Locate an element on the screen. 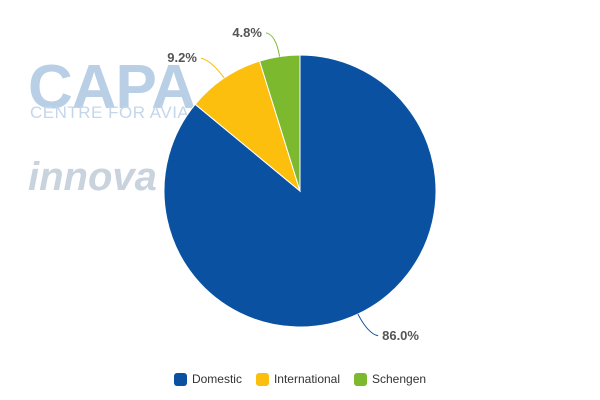 The image size is (600, 400). legend-item-international: International is located at coordinates (297, 379).